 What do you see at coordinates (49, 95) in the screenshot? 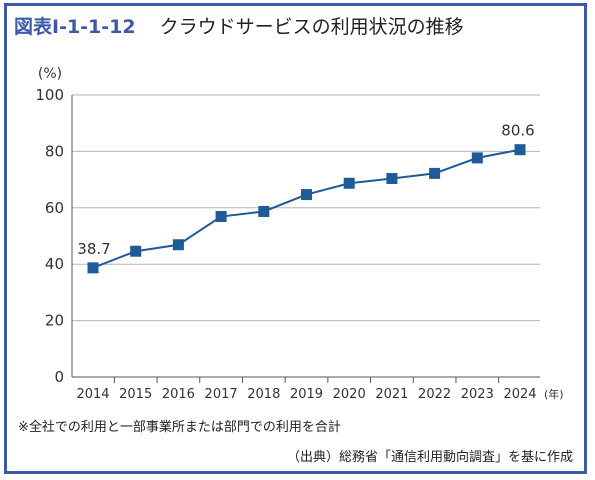
I see `y-tick-label-100: 100` at bounding box center [49, 95].